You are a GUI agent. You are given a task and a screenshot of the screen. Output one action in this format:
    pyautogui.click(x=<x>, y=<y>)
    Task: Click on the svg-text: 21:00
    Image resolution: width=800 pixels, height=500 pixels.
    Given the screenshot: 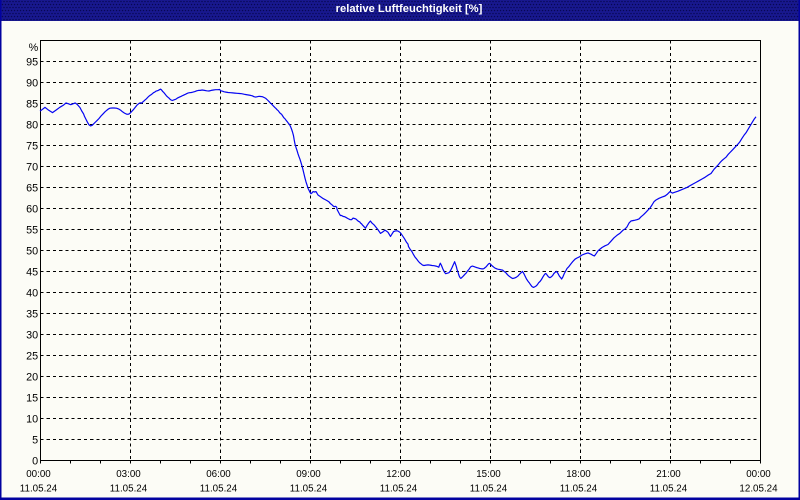 What is the action you would take?
    pyautogui.click(x=668, y=474)
    